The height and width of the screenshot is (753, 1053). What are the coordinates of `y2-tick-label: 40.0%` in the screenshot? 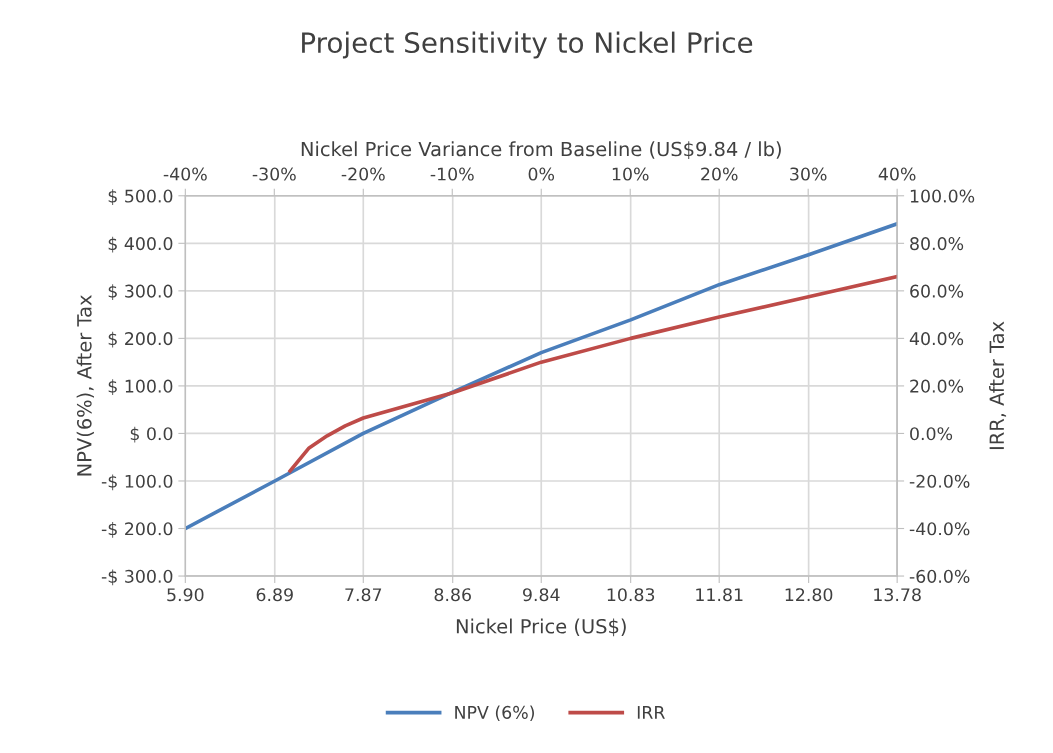 It's located at (936, 339).